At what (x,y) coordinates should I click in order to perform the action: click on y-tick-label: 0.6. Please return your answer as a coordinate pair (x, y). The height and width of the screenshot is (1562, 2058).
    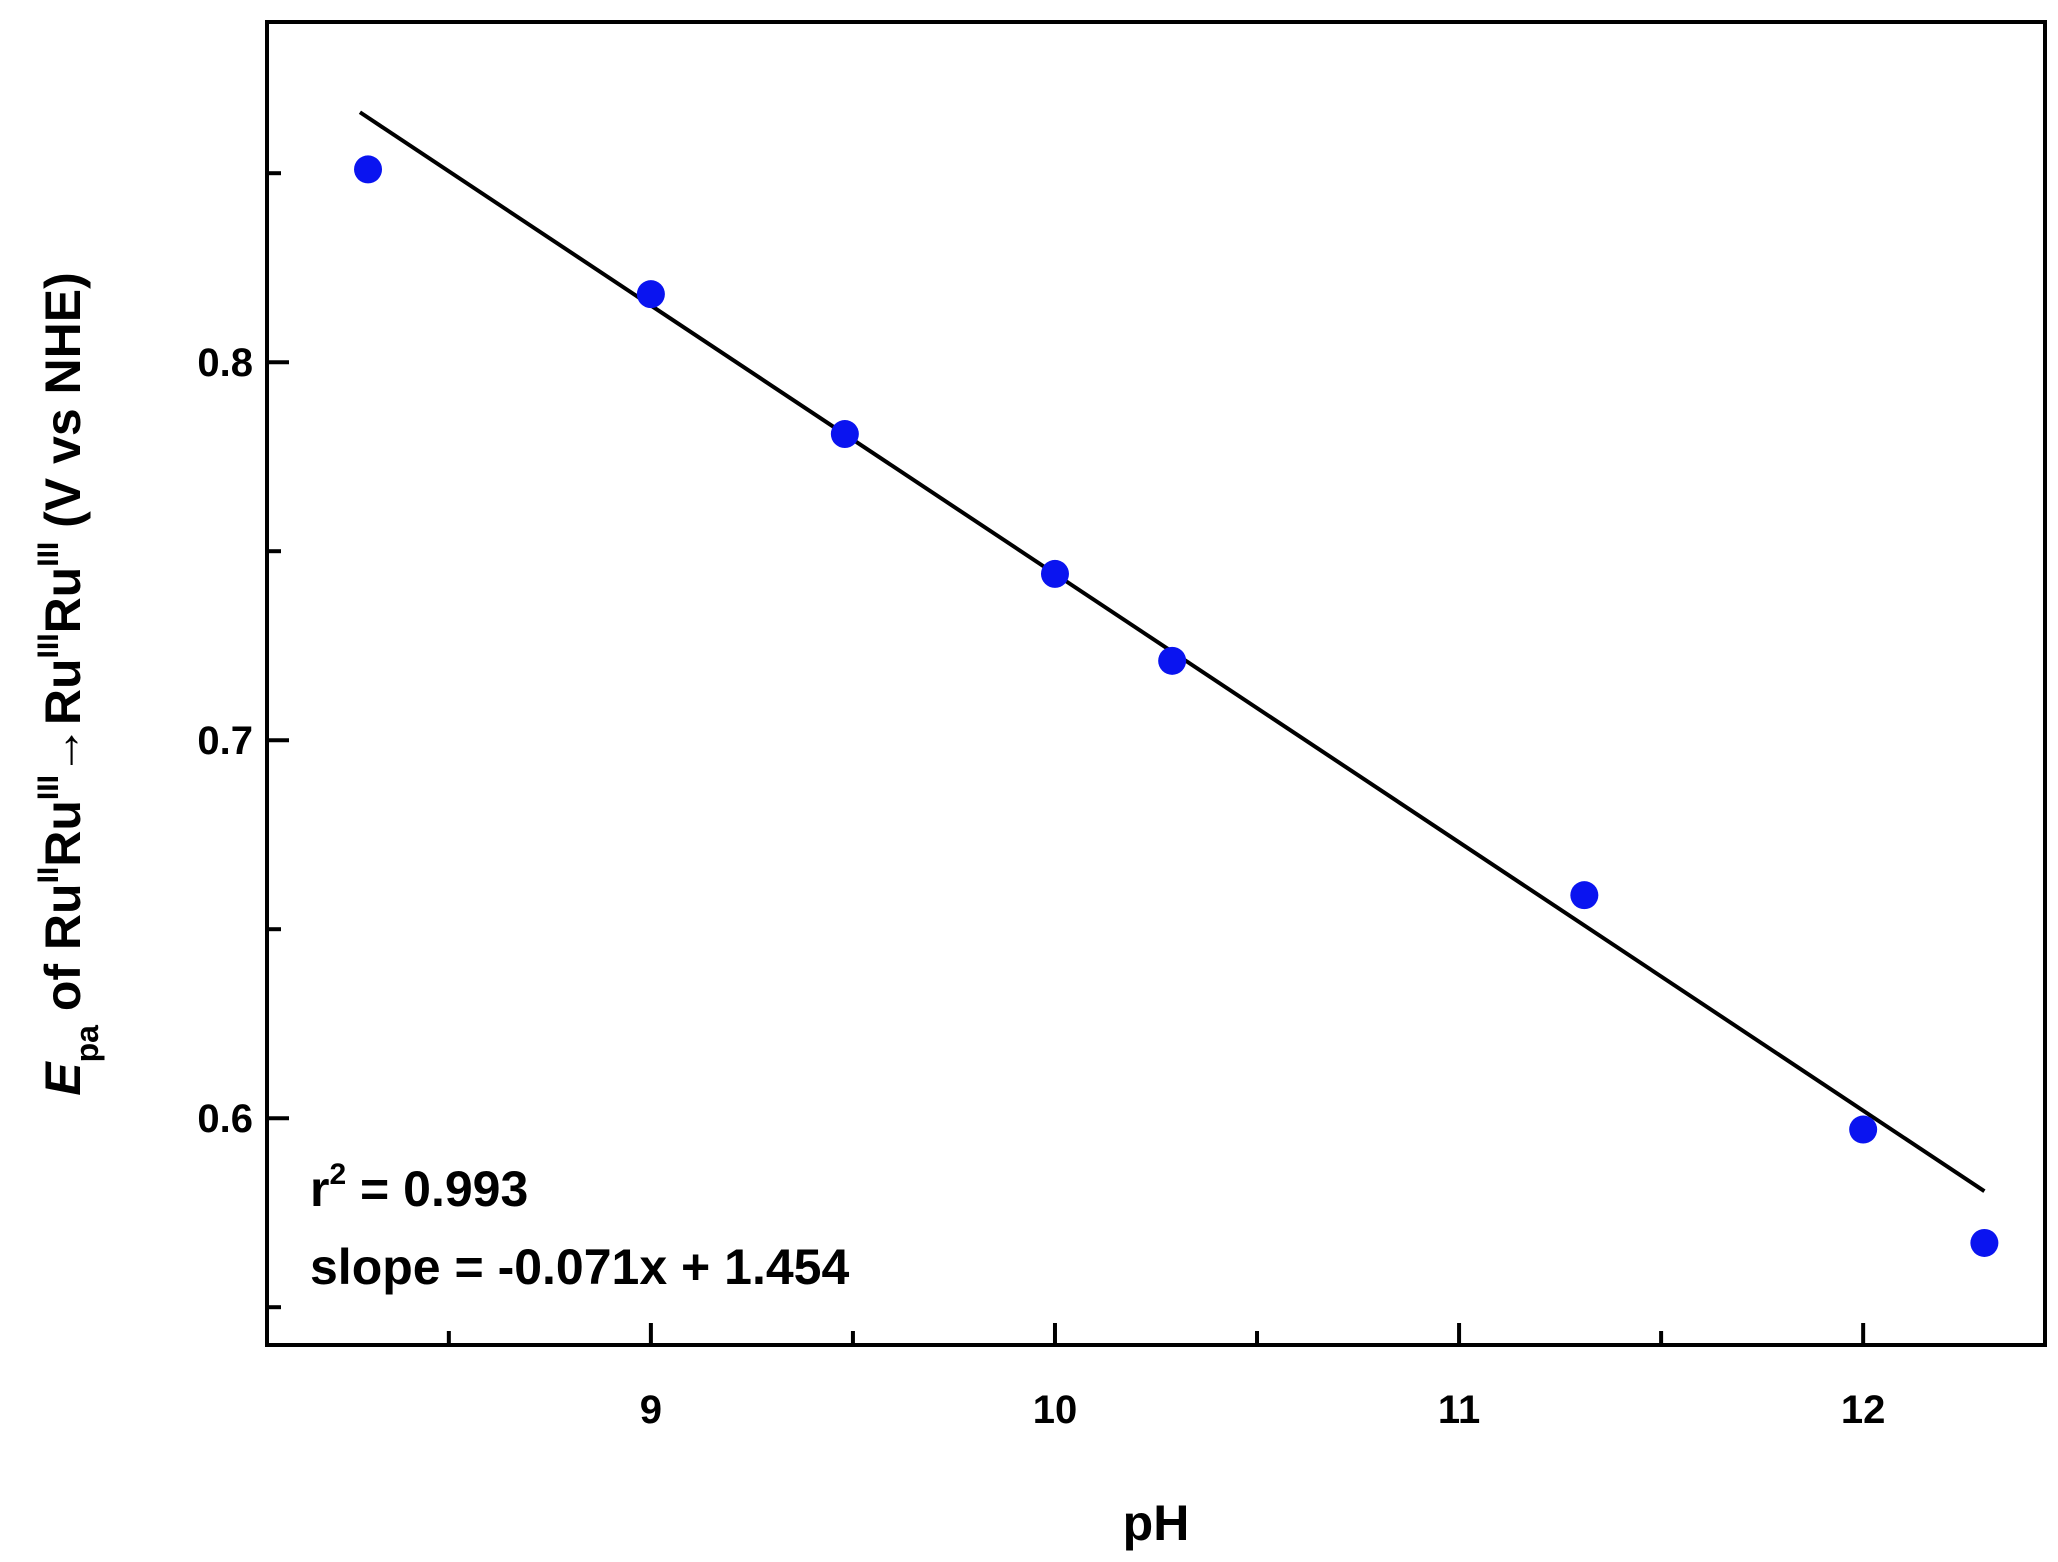
    Looking at the image, I should click on (225, 1119).